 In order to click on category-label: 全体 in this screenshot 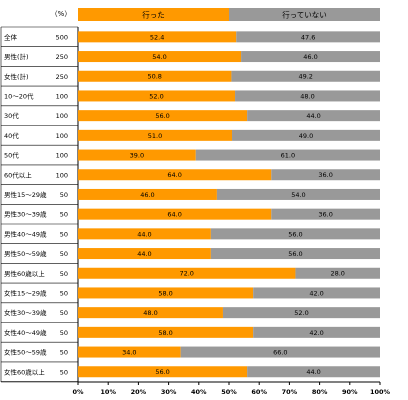, I will do `click(11, 36)`.